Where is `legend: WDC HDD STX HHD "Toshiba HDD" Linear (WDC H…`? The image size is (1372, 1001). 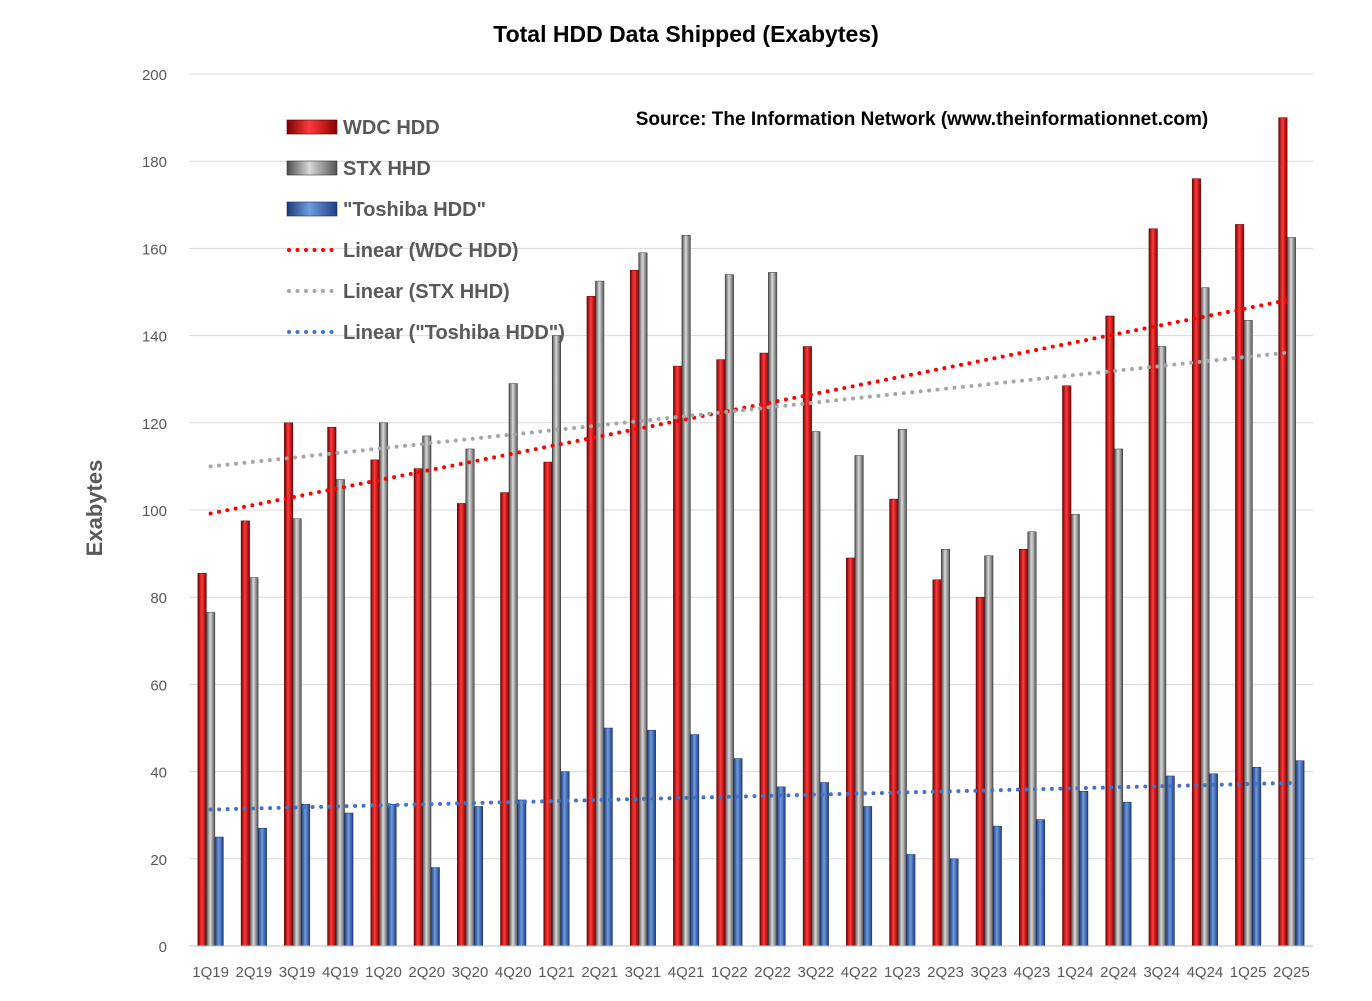 legend: WDC HDD STX HHD "Toshiba HDD" Linear (WDC H… is located at coordinates (425, 230).